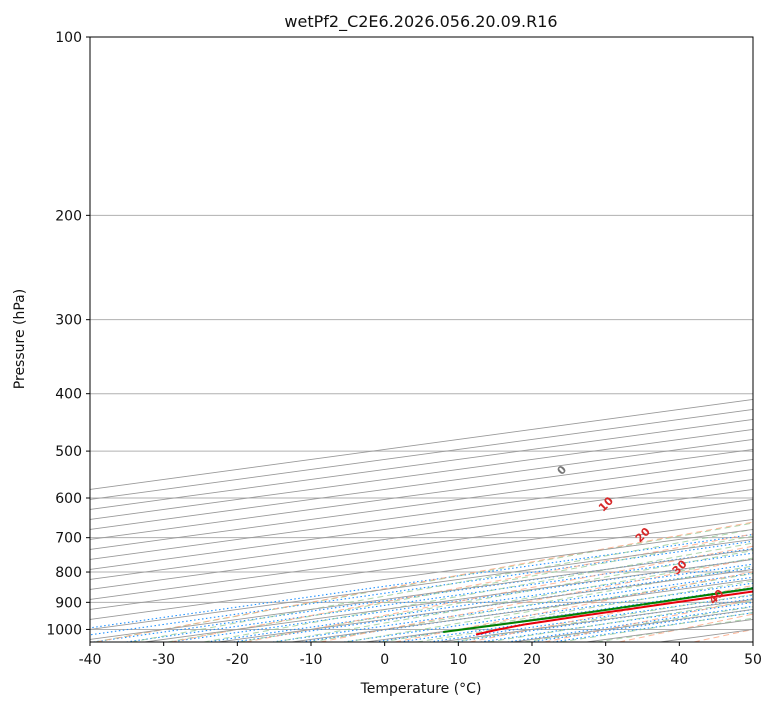  Describe the element at coordinates (68, 38) in the screenshot. I see `y-tick-label: 100` at that location.